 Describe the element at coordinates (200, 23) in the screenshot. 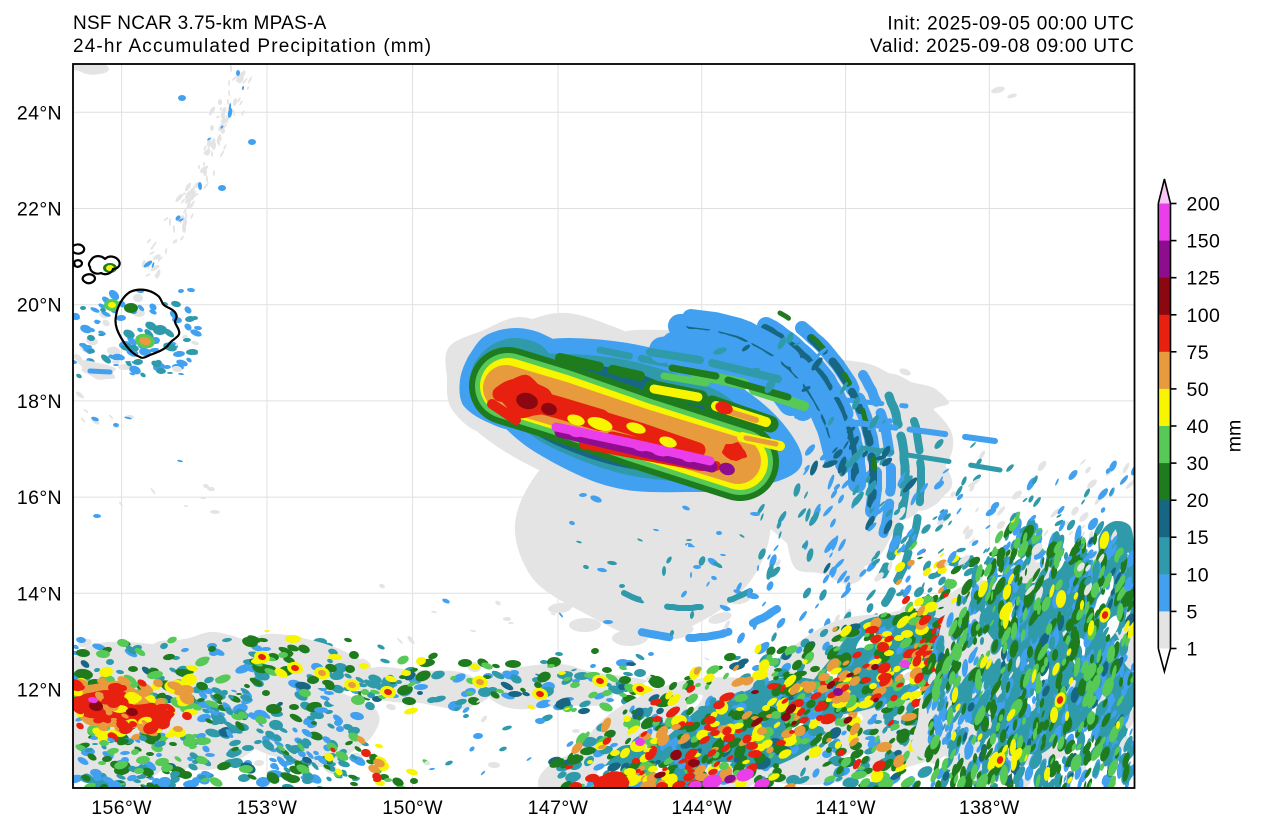

I see `svg-text: NSF NCAR 3.75-km MPAS-A` at that location.